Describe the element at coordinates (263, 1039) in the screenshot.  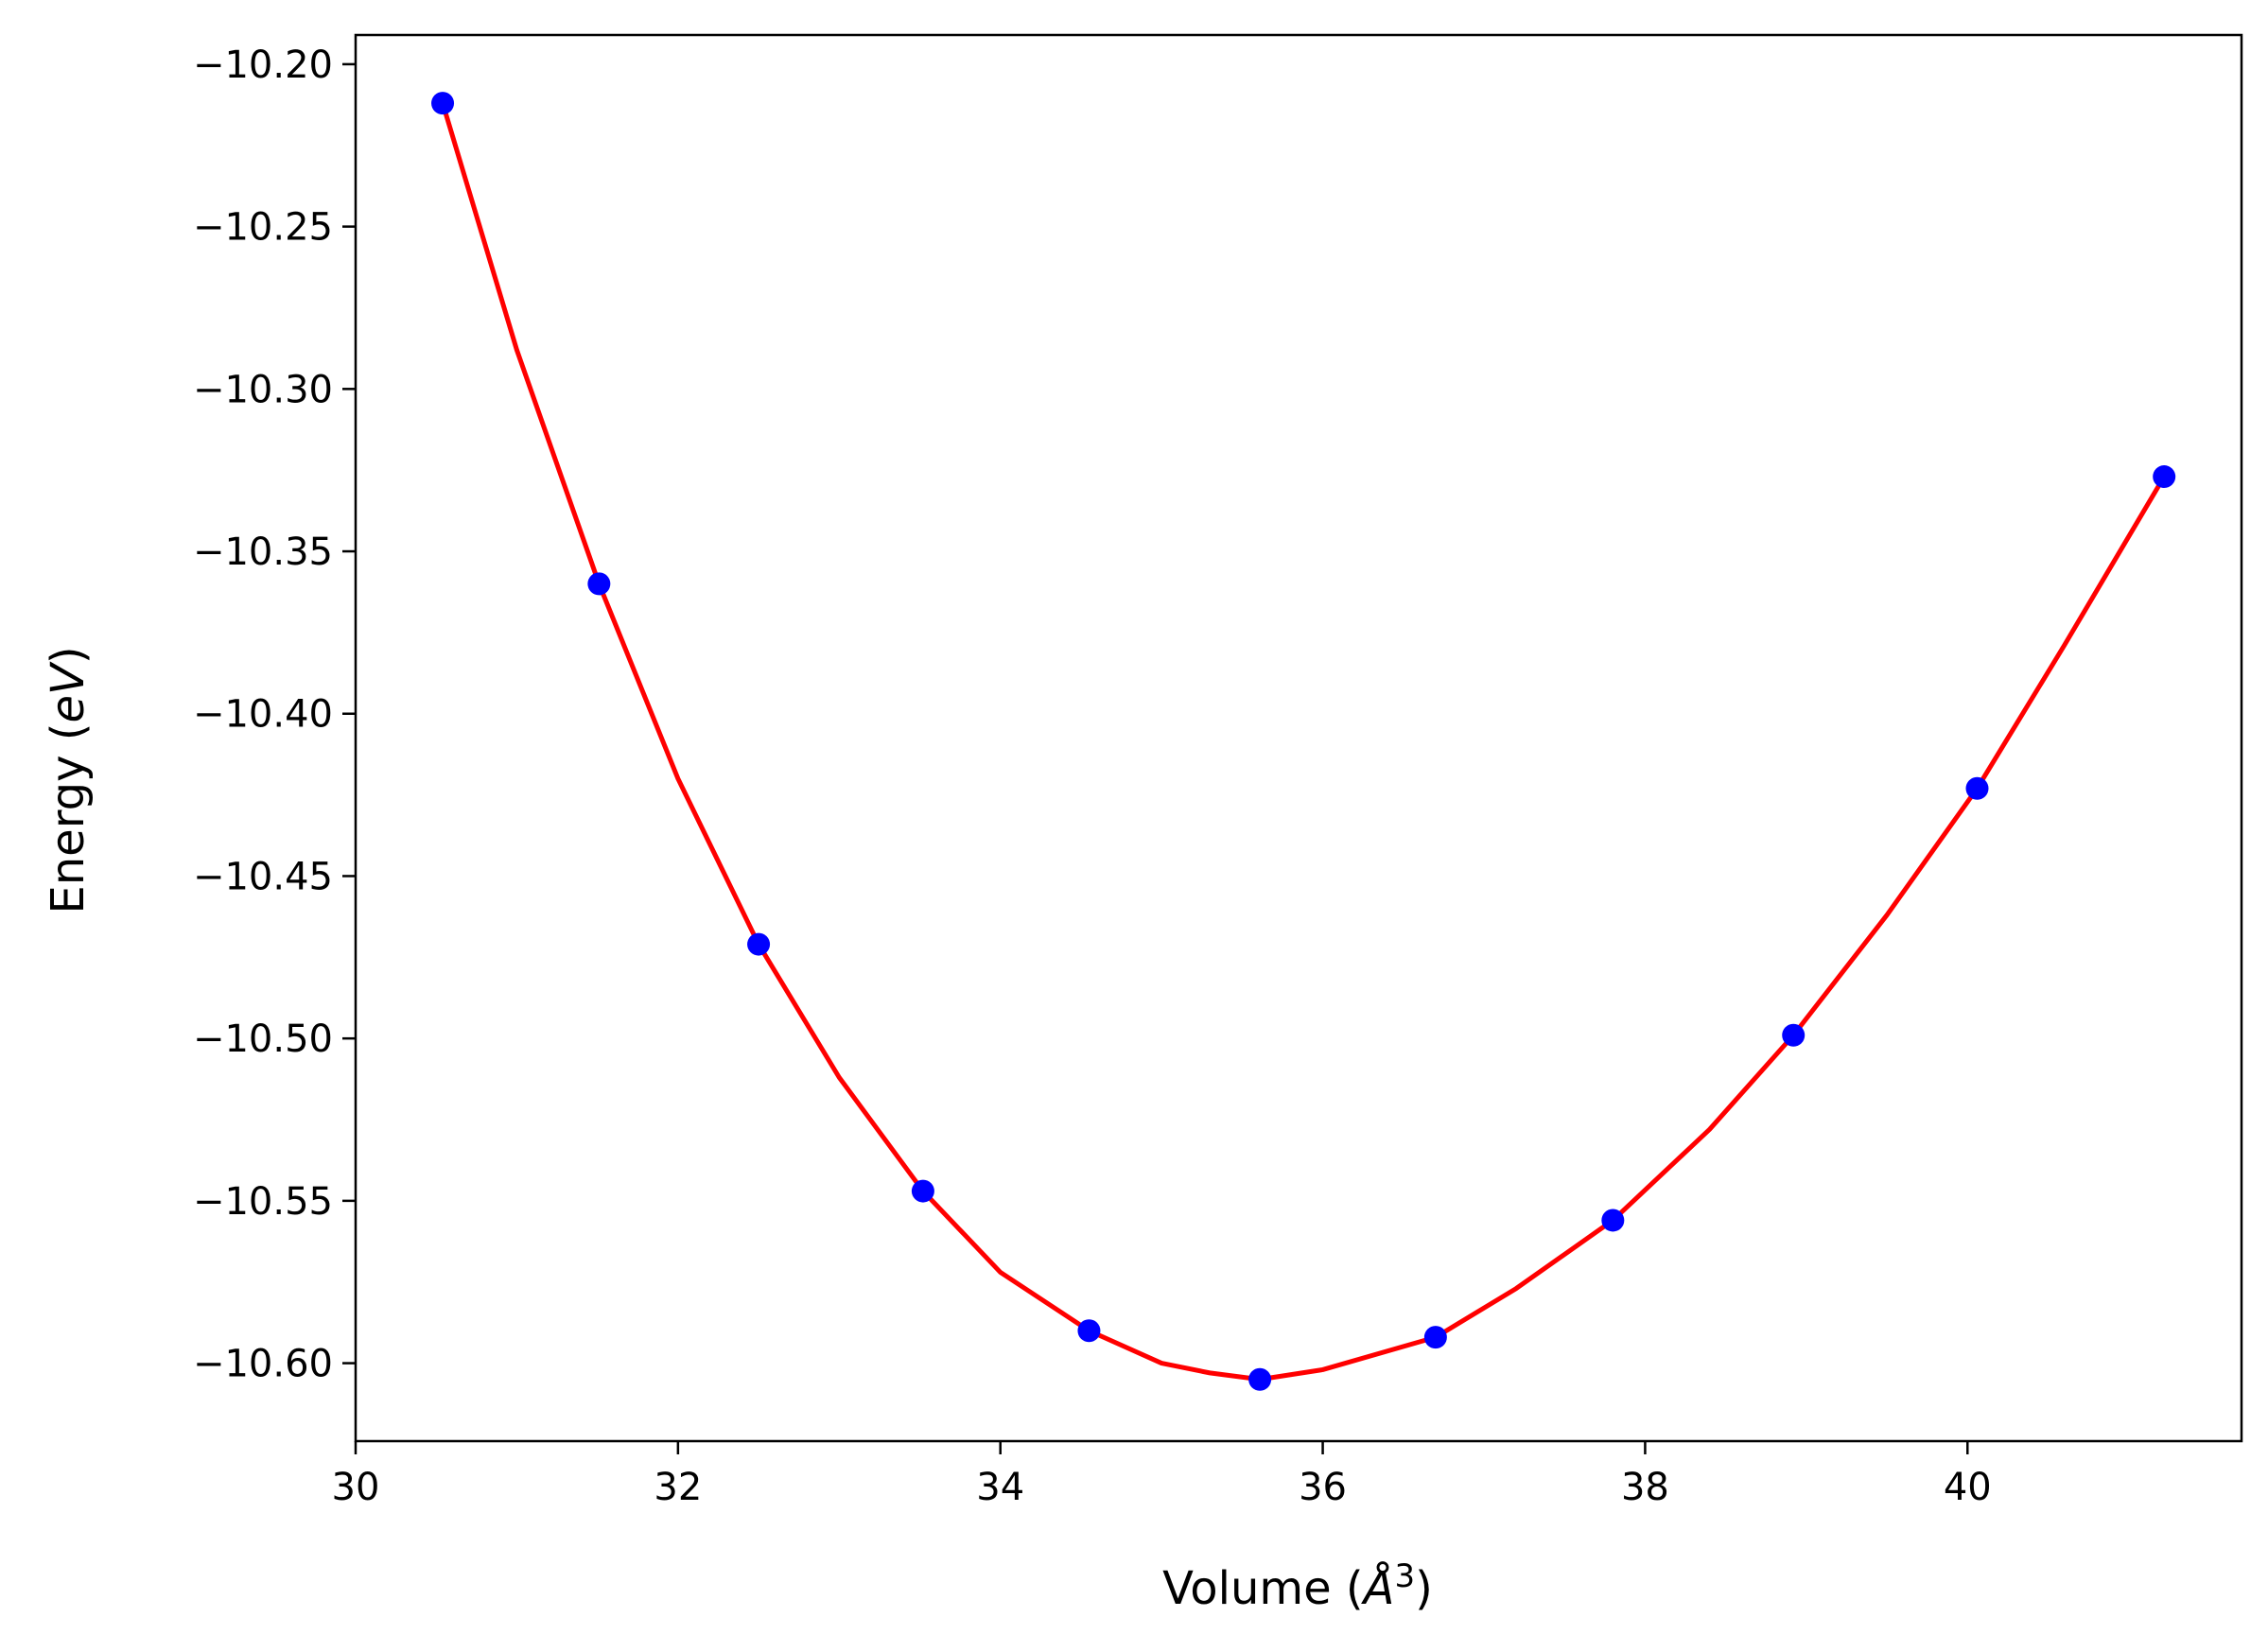
I see `y-tick-label: −10.50` at that location.